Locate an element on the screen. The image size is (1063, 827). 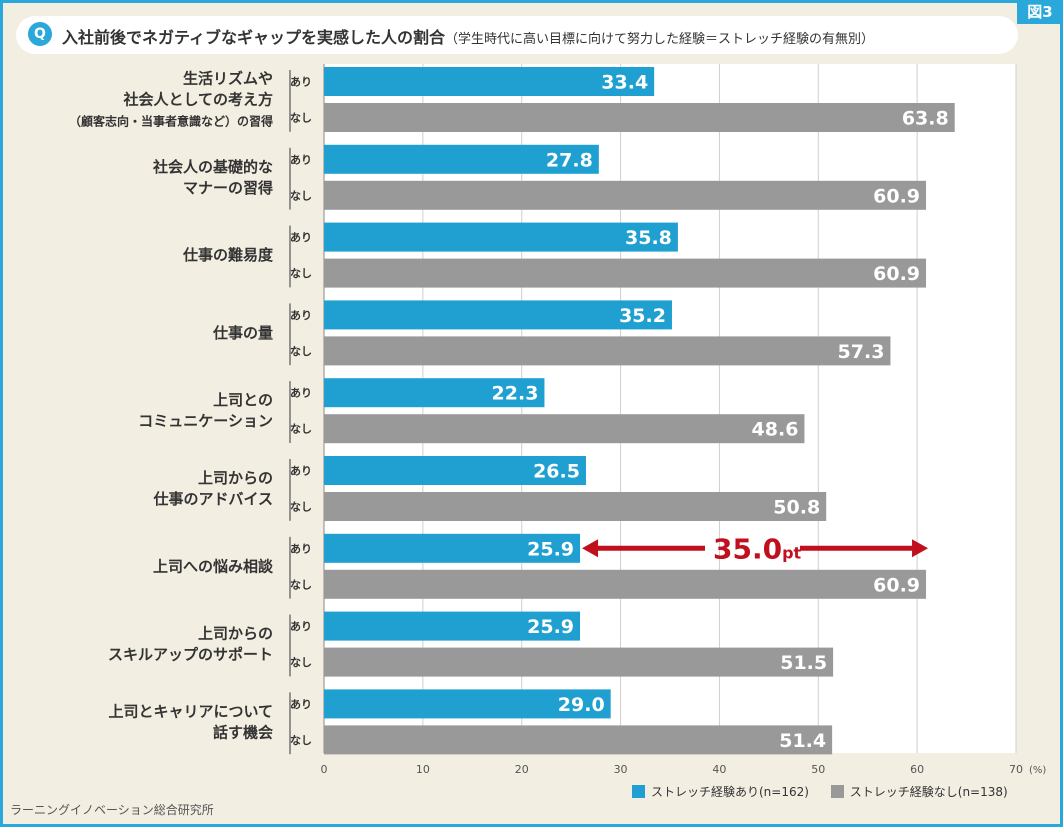
data-label: 51.5 is located at coordinates (803, 663).